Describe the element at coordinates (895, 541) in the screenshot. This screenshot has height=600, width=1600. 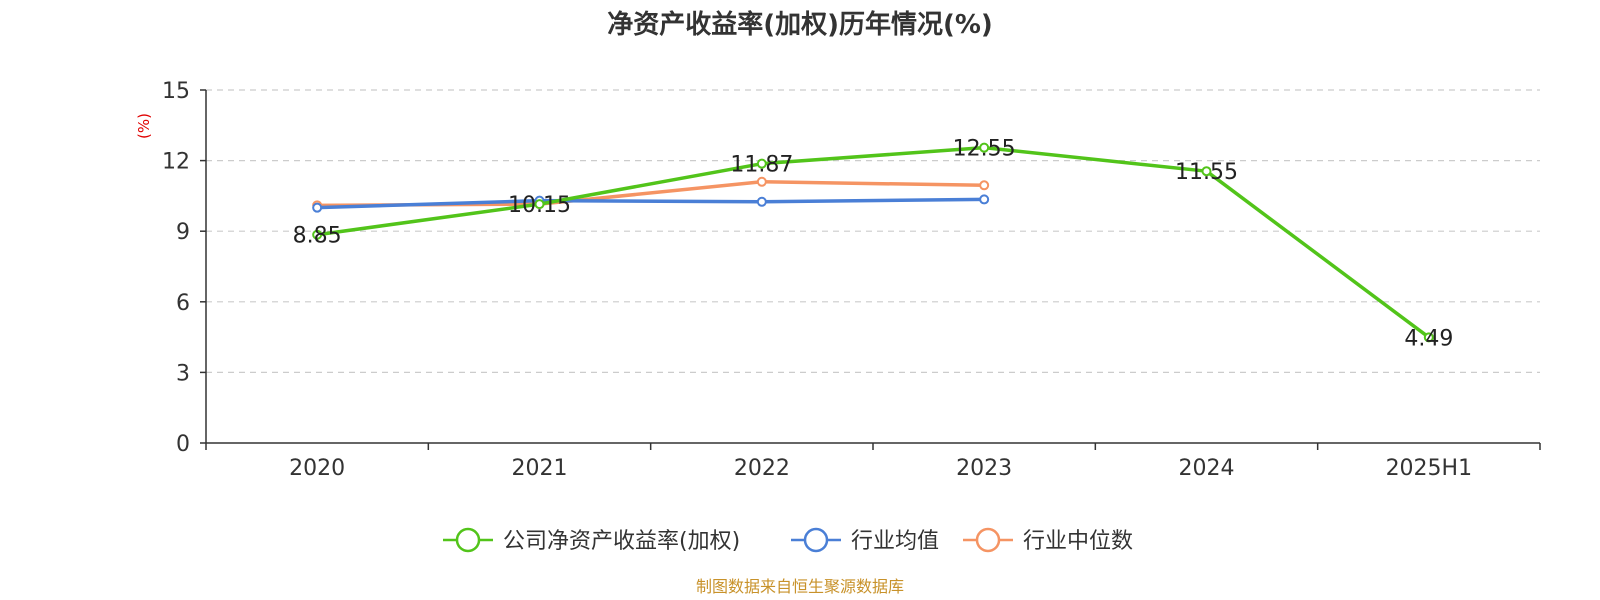
I see `legend-label: 行业均值` at that location.